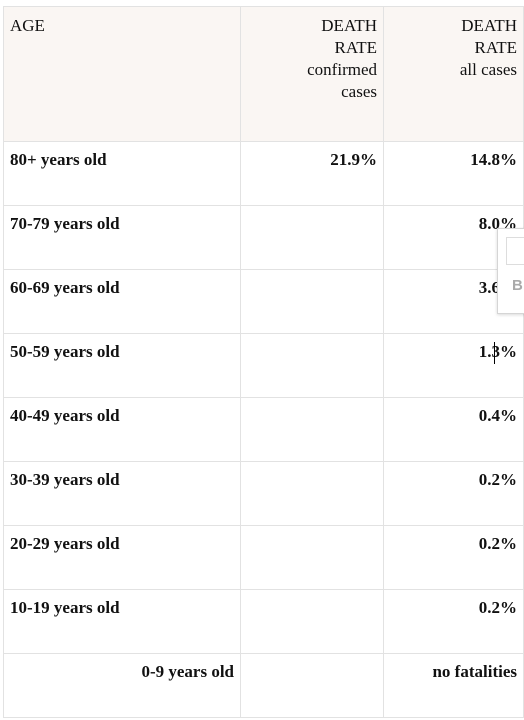 The image size is (524, 720). Describe the element at coordinates (122, 365) in the screenshot. I see `age-cell: 50-59 years old` at that location.